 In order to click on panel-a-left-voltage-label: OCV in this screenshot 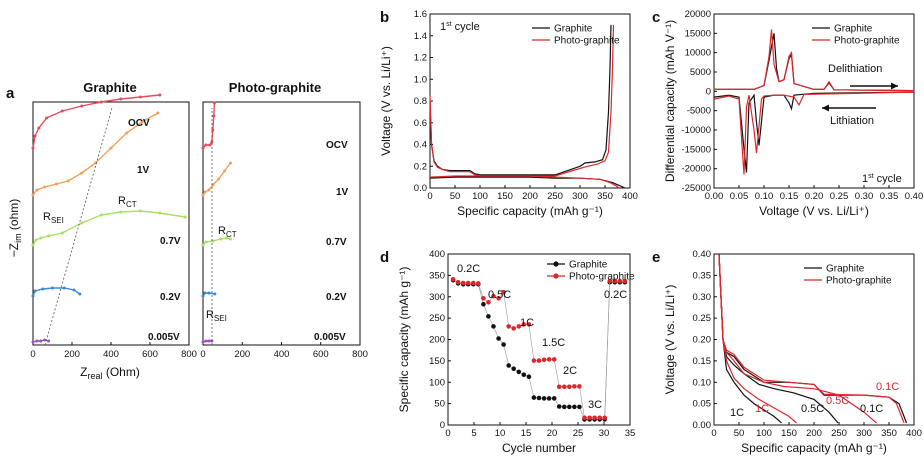, I will do `click(139, 123)`.